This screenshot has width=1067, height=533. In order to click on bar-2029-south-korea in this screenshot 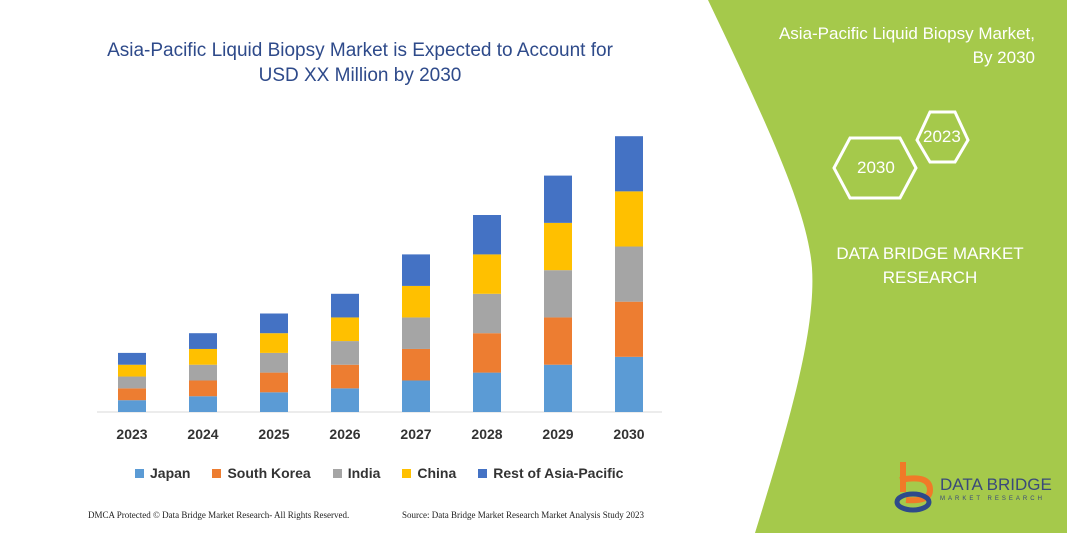, I will do `click(558, 341)`.